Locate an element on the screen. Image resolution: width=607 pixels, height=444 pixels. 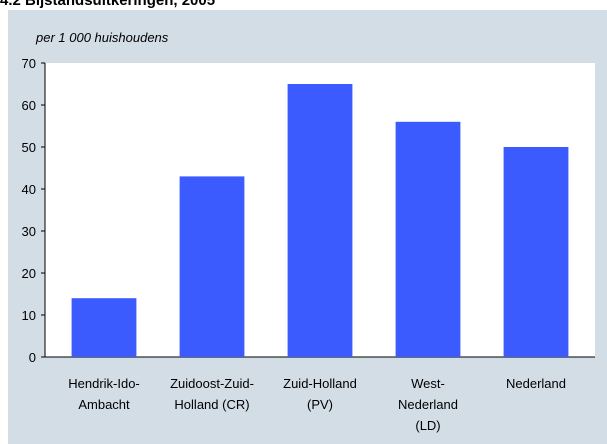
x-tick-label: Zuidoost-Zuid-Holland (CR) is located at coordinates (212, 394).